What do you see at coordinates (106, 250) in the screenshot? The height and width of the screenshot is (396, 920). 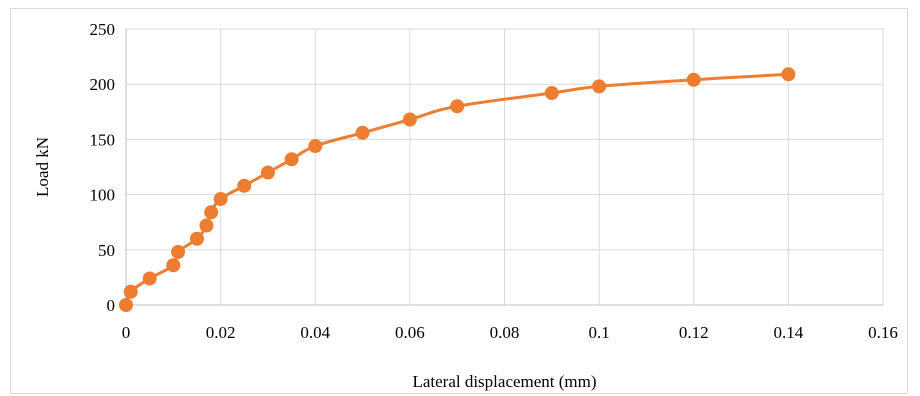 I see `y-tick-label: 50` at bounding box center [106, 250].